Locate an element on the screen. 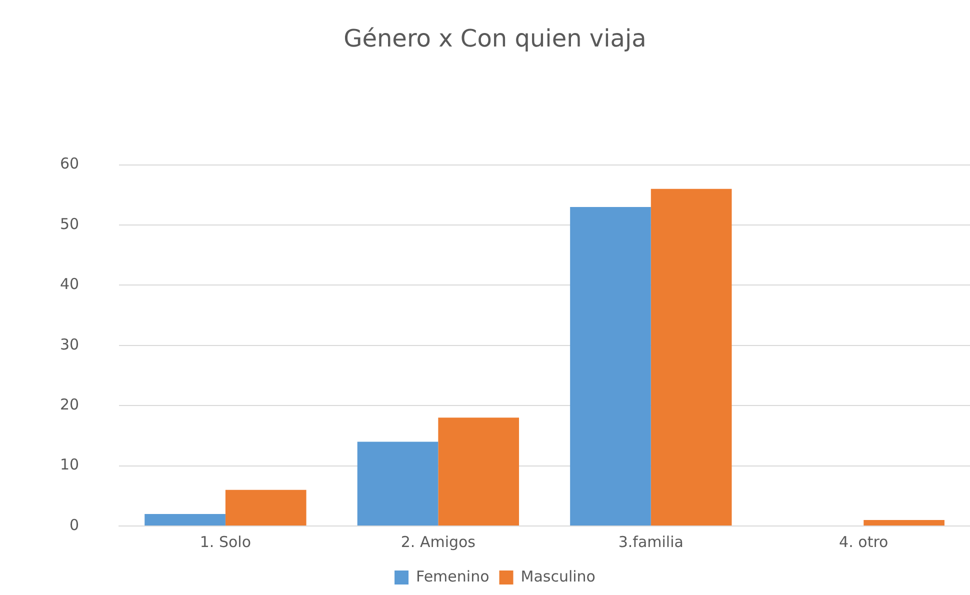 This screenshot has height=595, width=970. x-tick-label: 1. Solo is located at coordinates (226, 541).